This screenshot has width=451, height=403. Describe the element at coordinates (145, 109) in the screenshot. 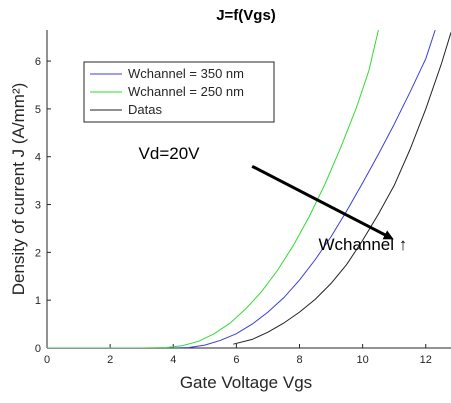

I see `legend-label-2: Datas` at that location.